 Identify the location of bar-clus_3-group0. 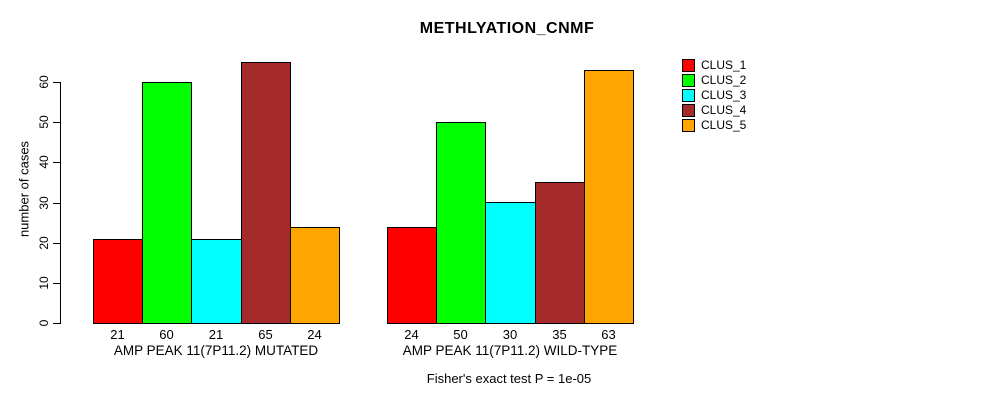
(216, 281).